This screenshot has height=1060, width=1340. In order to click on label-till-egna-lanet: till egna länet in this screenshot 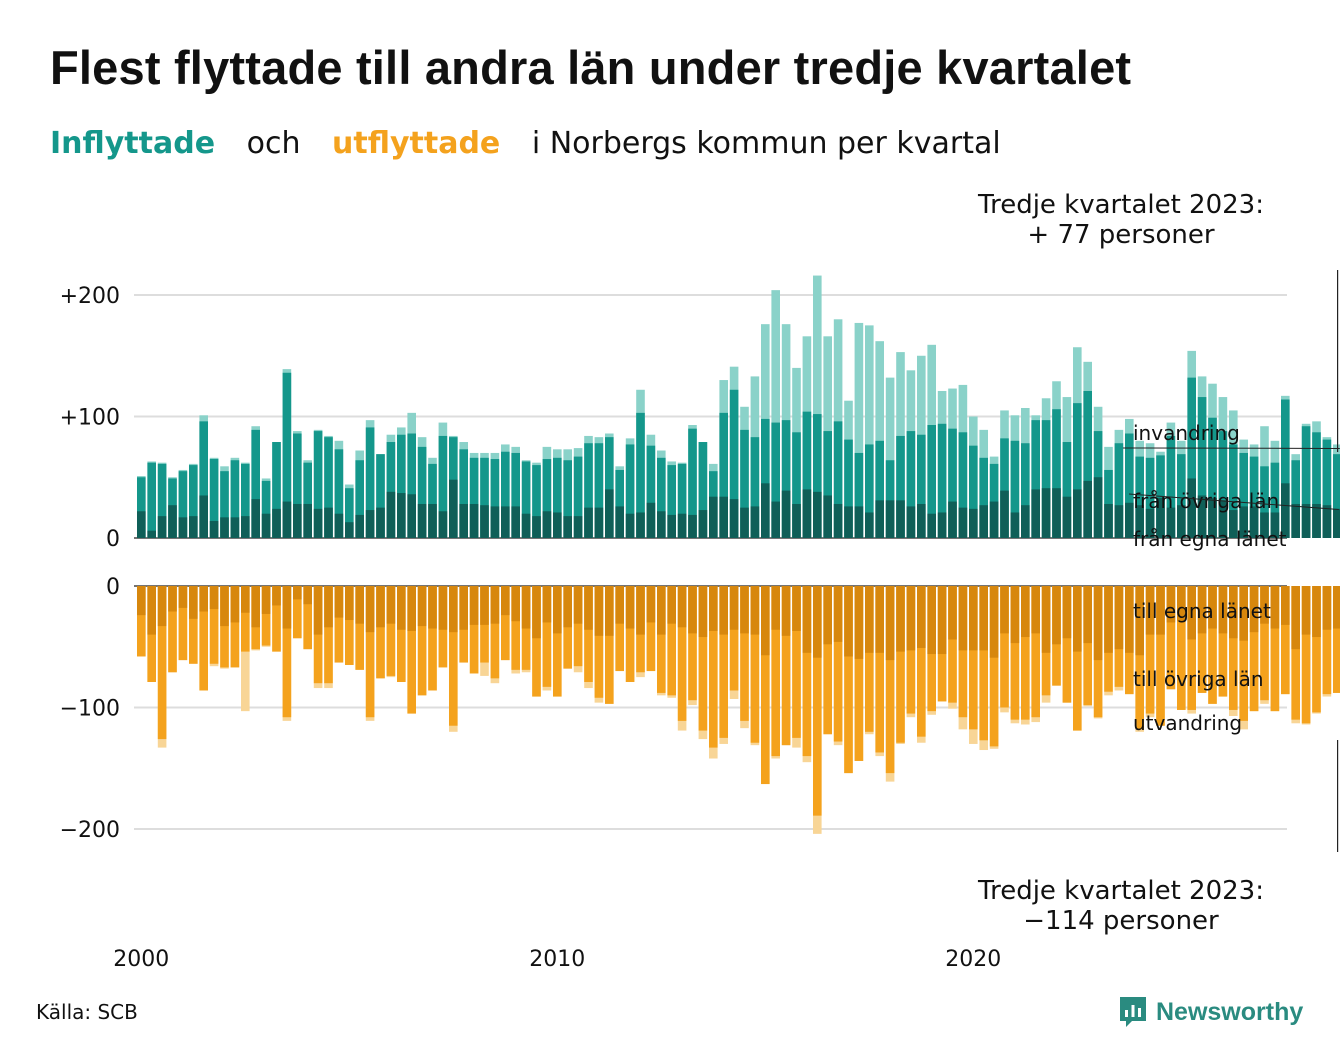, I will do `click(1202, 611)`.